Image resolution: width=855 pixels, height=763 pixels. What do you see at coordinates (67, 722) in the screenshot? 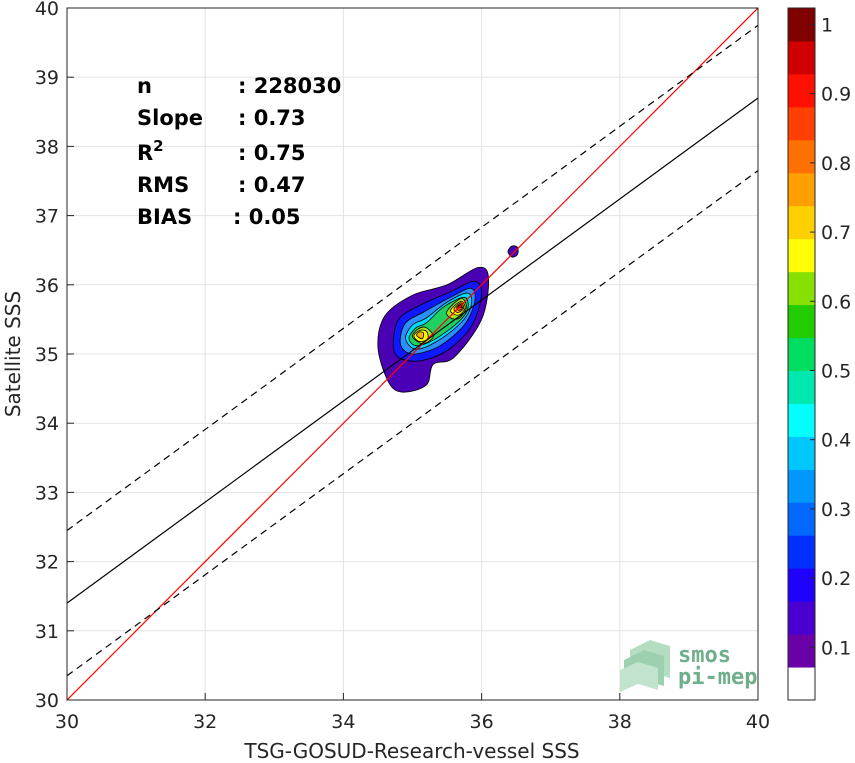
I see `x-tick-label: 30` at bounding box center [67, 722].